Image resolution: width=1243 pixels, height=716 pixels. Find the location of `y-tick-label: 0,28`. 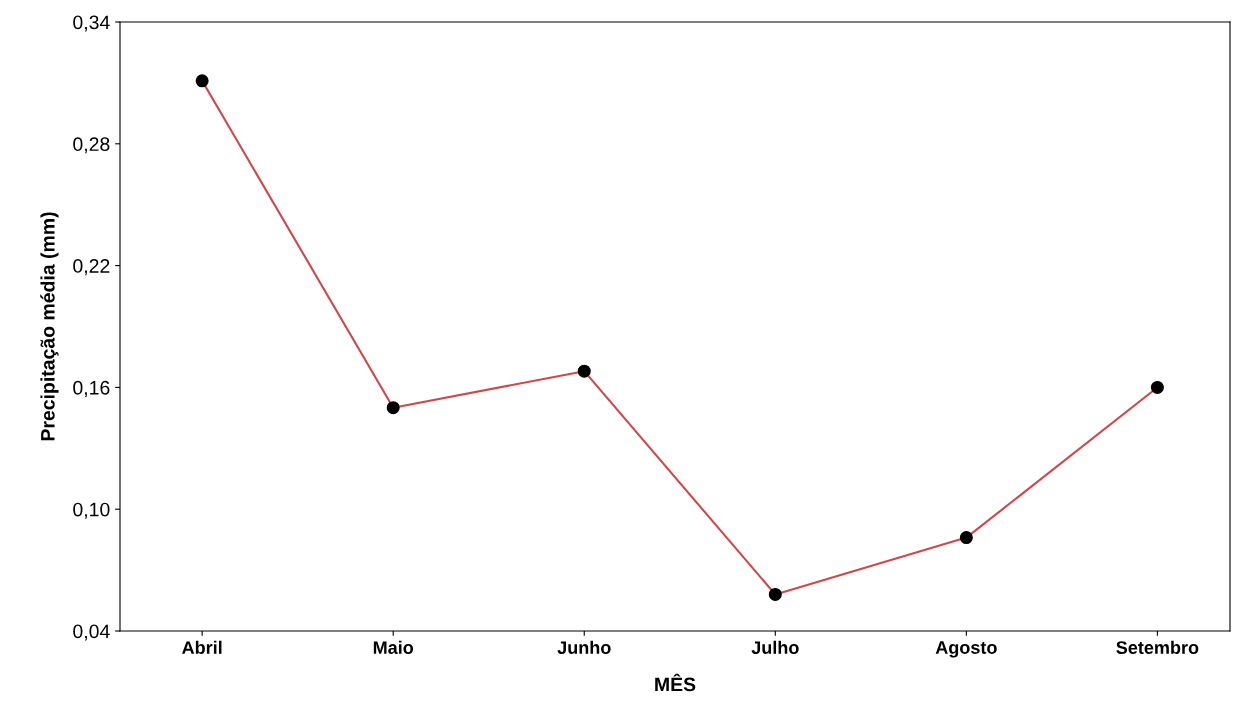

y-tick-label: 0,28 is located at coordinates (91, 145).